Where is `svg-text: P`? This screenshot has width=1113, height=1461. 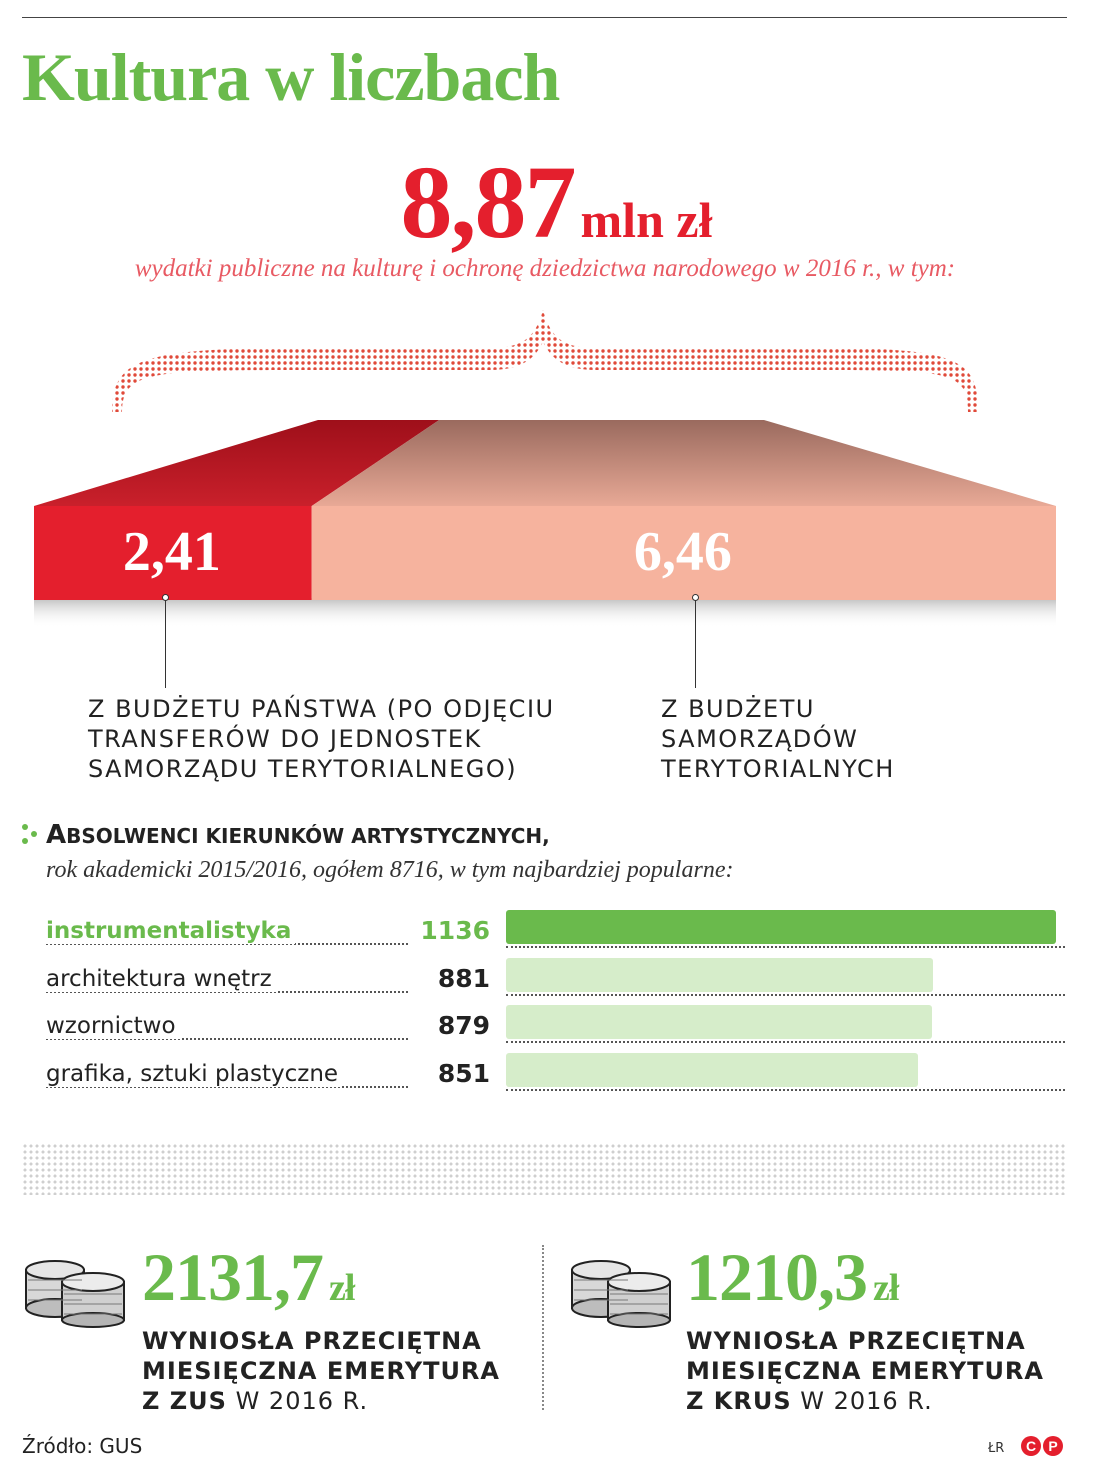 svg-text: P is located at coordinates (1052, 1446).